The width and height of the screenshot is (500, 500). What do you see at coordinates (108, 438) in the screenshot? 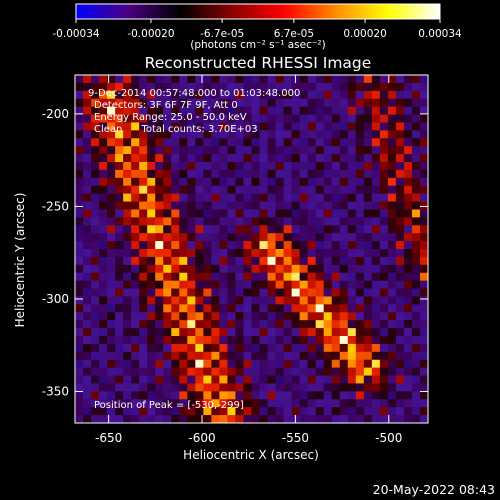
I see `x-tick-label: -650` at bounding box center [108, 438].